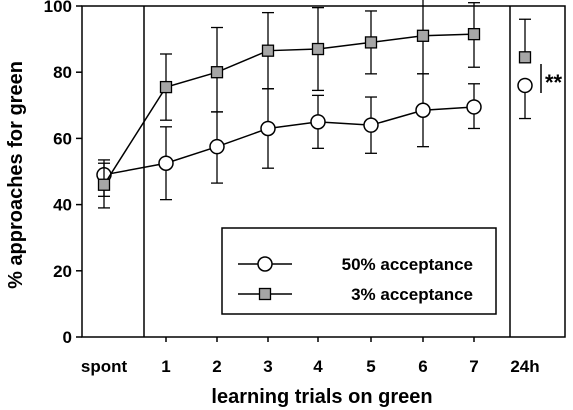 This screenshot has width=573, height=410. Describe the element at coordinates (412, 294) in the screenshot. I see `legend-label: 3% acceptance` at that location.